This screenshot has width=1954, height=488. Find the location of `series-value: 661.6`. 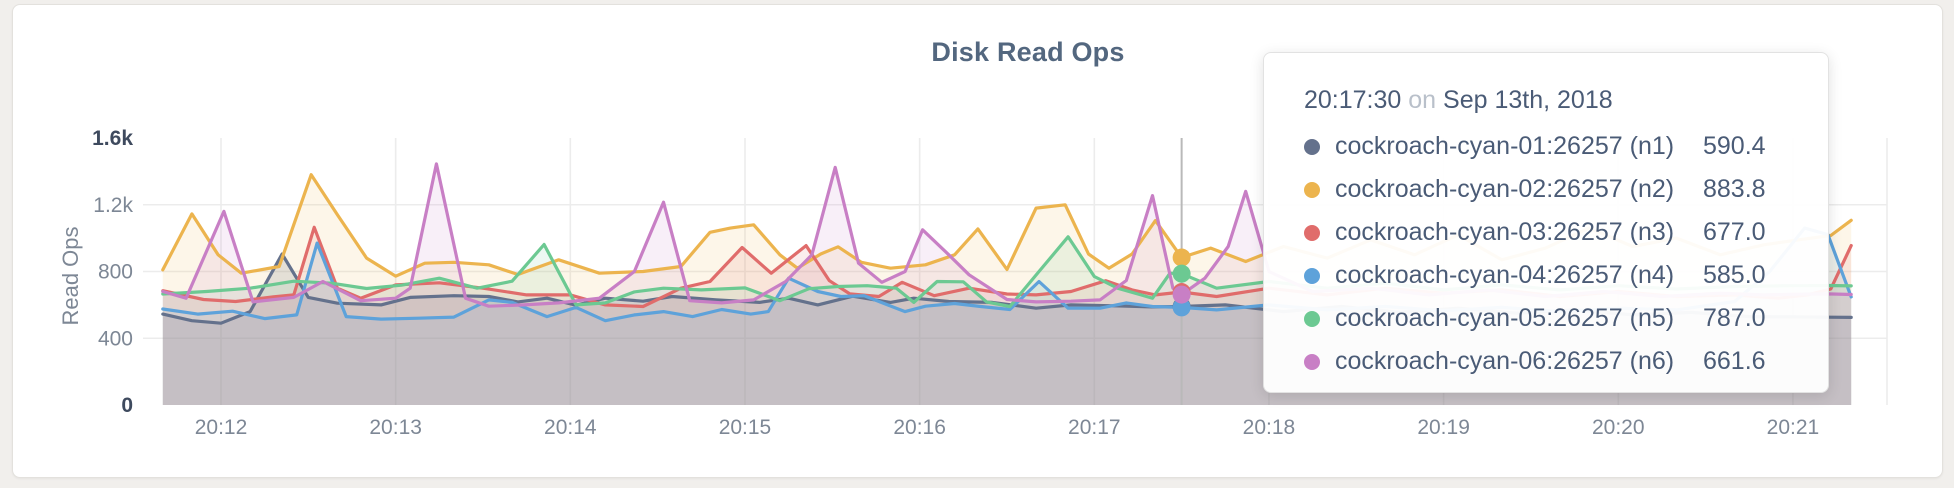

series-value: 661.6 is located at coordinates (1734, 361).